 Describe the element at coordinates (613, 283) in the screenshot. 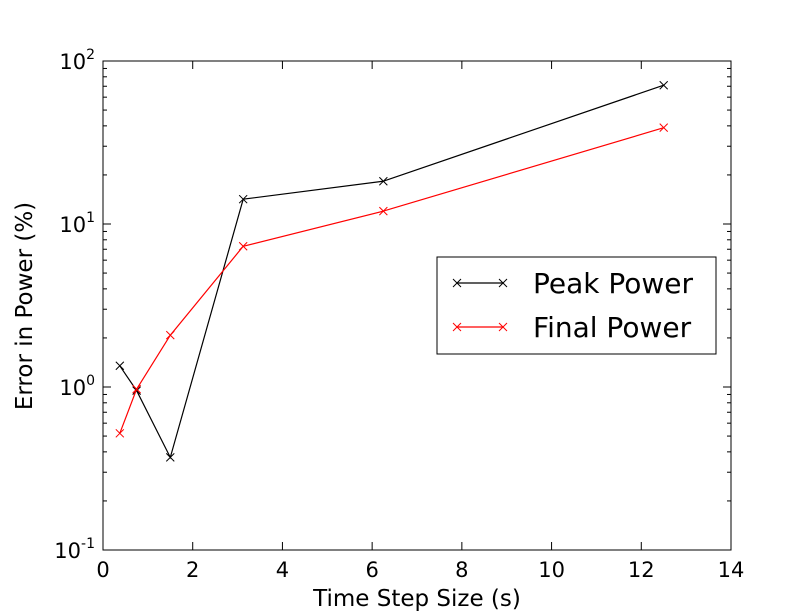

I see `legend-label: Peak Power` at that location.